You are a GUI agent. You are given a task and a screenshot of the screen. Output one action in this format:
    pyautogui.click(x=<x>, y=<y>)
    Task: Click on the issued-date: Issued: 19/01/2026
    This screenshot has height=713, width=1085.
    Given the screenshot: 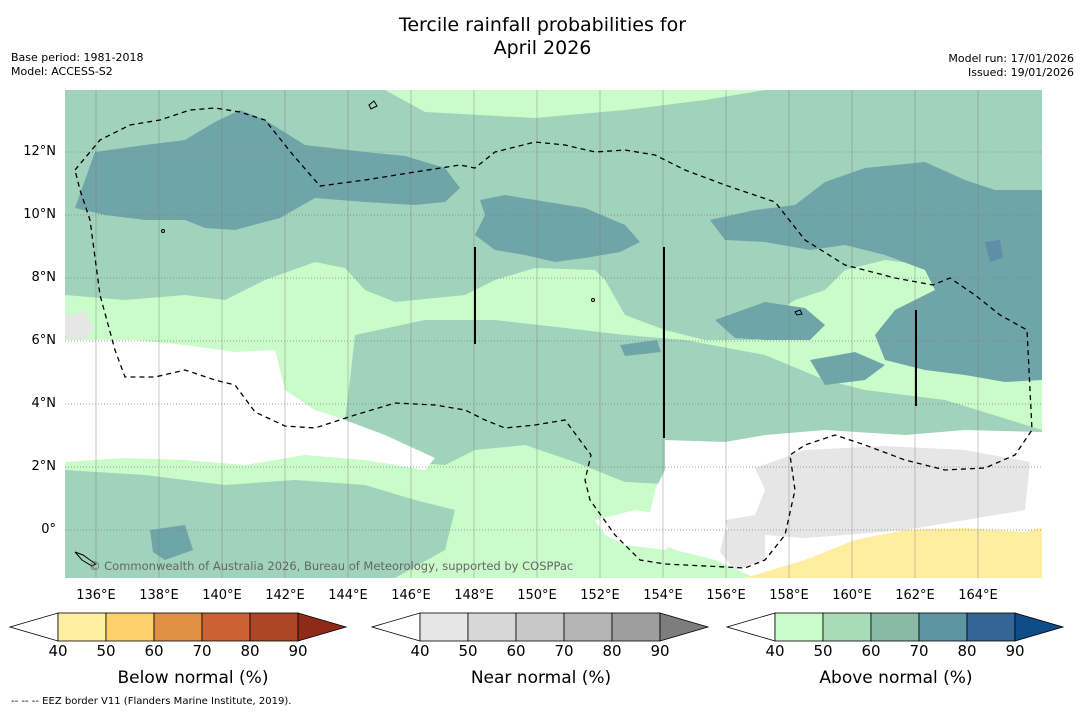 What is the action you would take?
    pyautogui.click(x=1020, y=72)
    